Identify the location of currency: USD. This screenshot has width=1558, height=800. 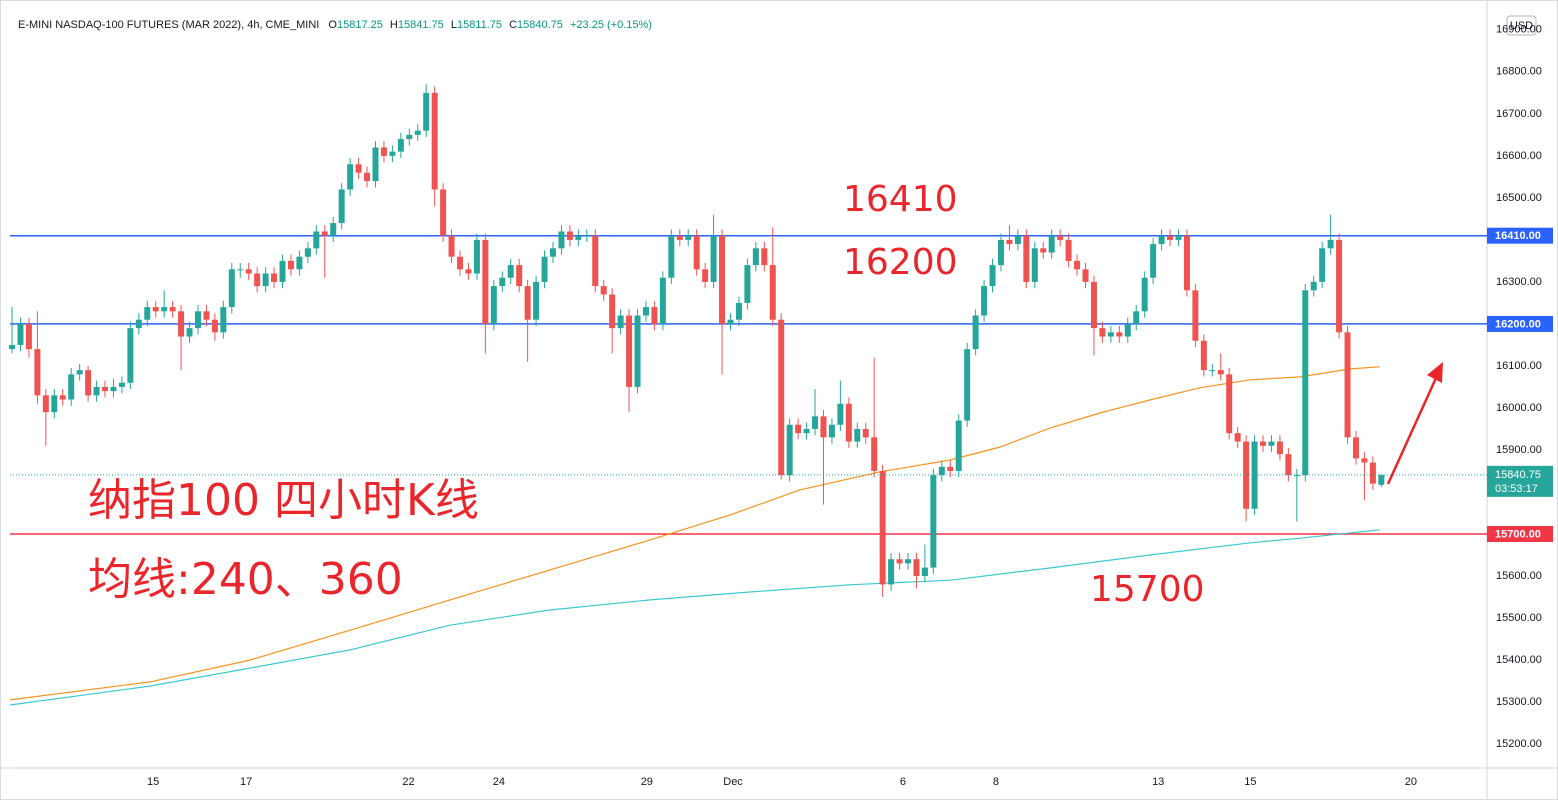
(1521, 26).